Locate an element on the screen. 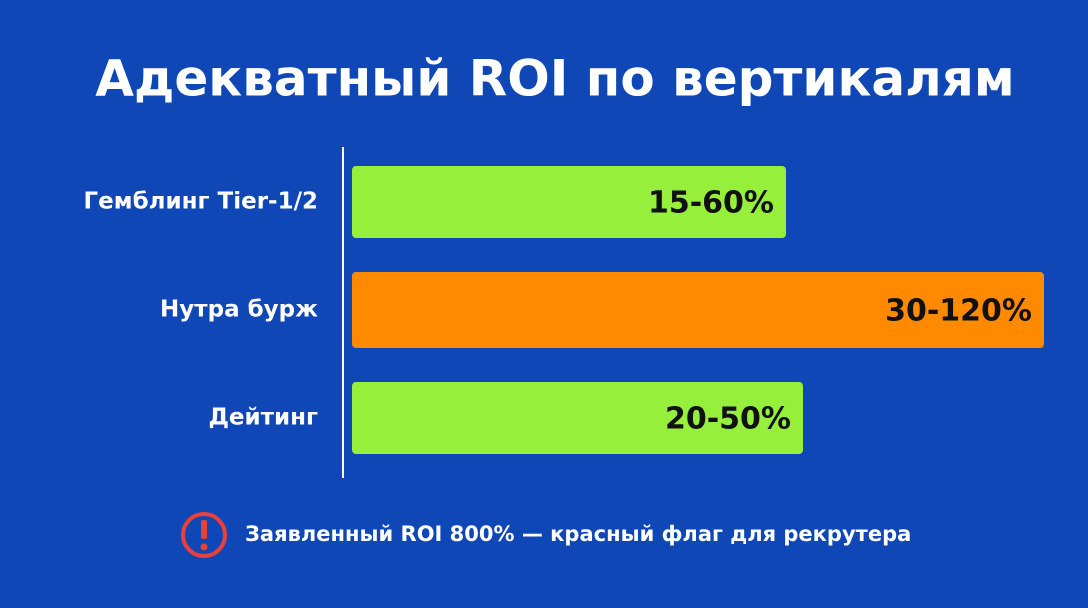 This screenshot has width=1088, height=608. row-label: Гемблинг Tier-1/2 is located at coordinates (201, 202).